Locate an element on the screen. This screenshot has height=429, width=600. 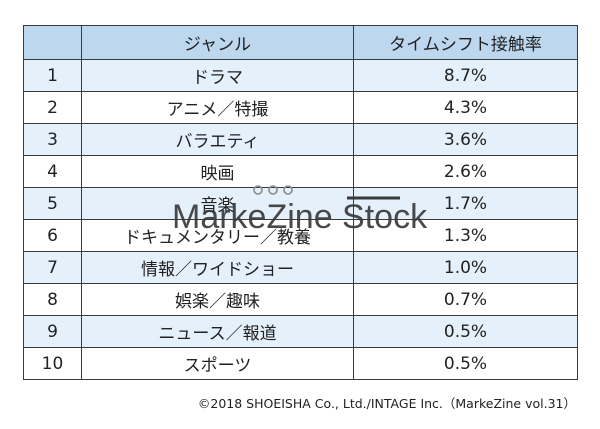
rate-cell: 8.7% is located at coordinates (465, 75).